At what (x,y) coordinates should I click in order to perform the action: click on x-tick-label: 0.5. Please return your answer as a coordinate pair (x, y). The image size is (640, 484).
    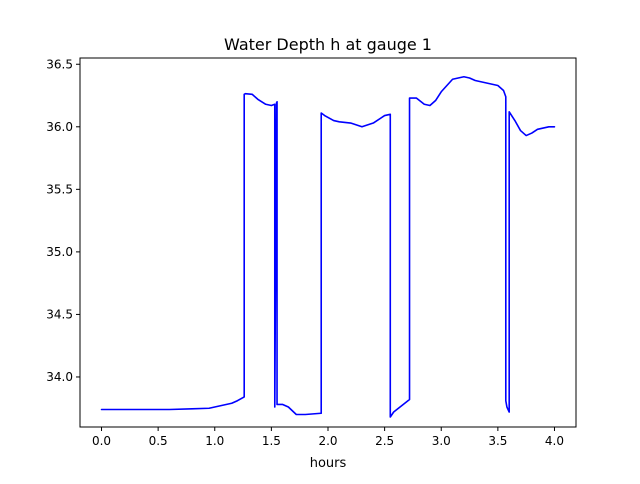
    Looking at the image, I should click on (158, 441).